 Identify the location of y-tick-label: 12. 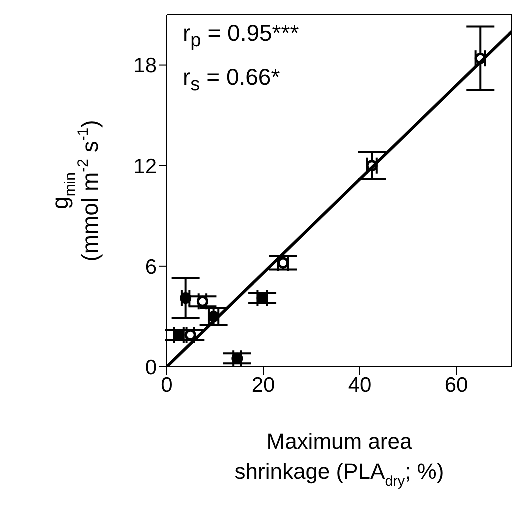
(145, 166).